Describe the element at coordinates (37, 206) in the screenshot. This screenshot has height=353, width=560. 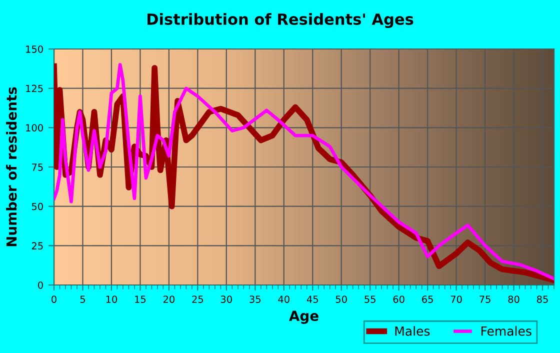
I see `y-tick-label: 50` at that location.